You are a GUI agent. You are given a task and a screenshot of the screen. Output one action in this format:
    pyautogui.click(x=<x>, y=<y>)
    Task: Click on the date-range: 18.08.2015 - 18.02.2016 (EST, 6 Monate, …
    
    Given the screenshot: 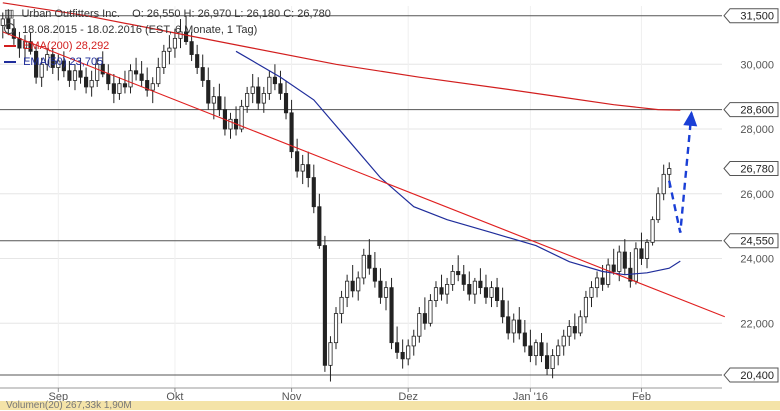 What is the action you would take?
    pyautogui.click(x=140, y=30)
    